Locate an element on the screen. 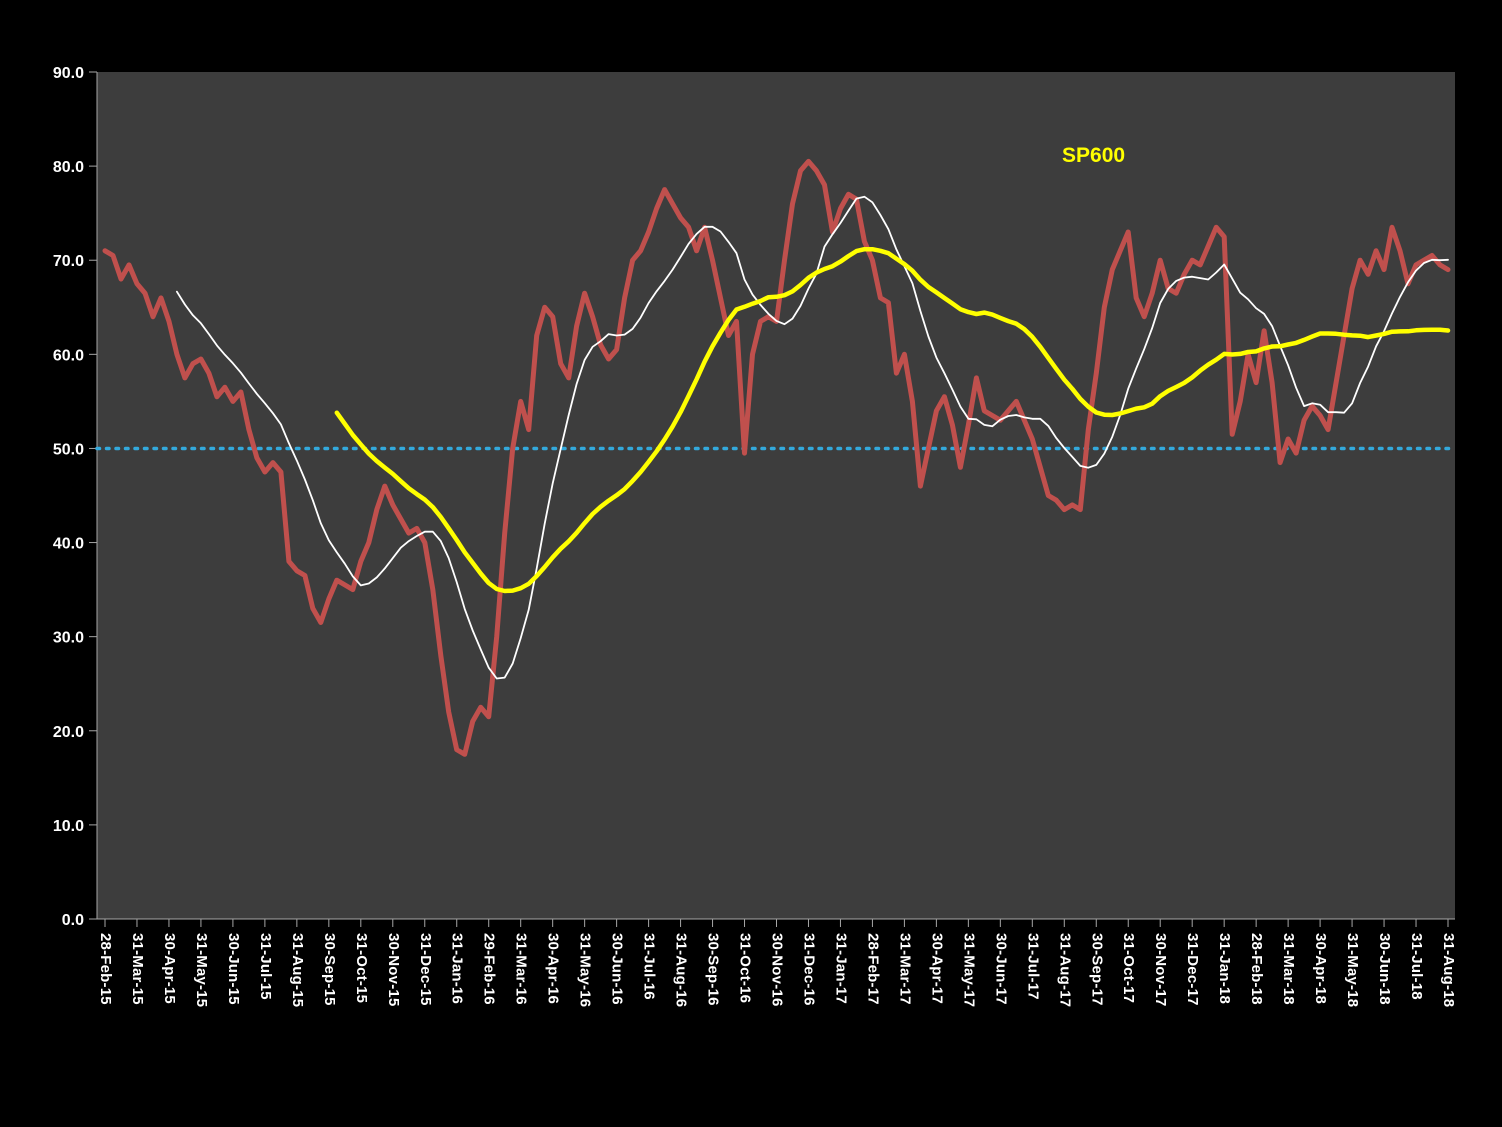 The width and height of the screenshot is (1502, 1127). x-axis-label: 30-Sep-15 is located at coordinates (329, 969).